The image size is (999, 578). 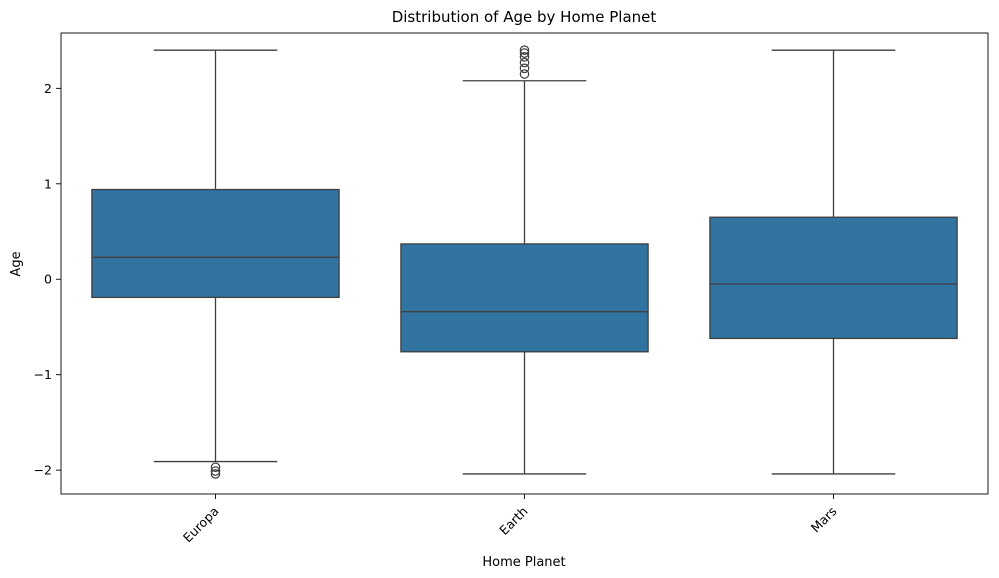 I want to click on y-tick-label: 0, so click(x=48, y=279).